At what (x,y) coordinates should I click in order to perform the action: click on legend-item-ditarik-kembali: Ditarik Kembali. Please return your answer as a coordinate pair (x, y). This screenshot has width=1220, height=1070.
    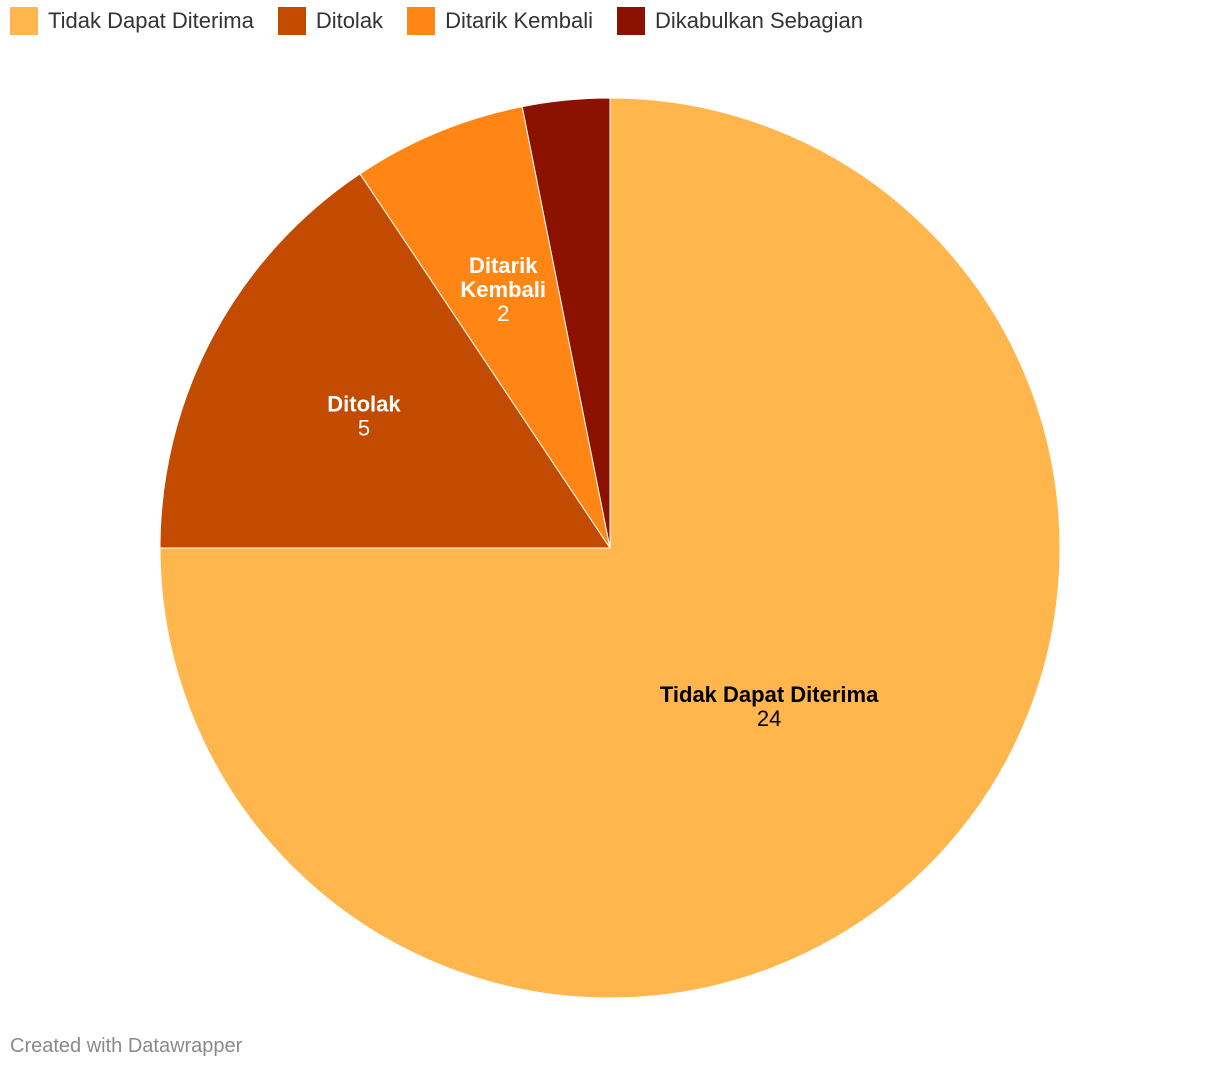
    Looking at the image, I should click on (500, 21).